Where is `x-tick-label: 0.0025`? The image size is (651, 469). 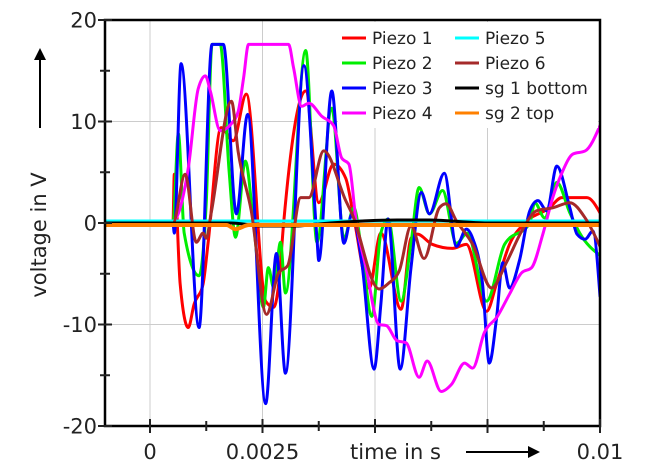 x-tick-label: 0.0025 is located at coordinates (263, 452).